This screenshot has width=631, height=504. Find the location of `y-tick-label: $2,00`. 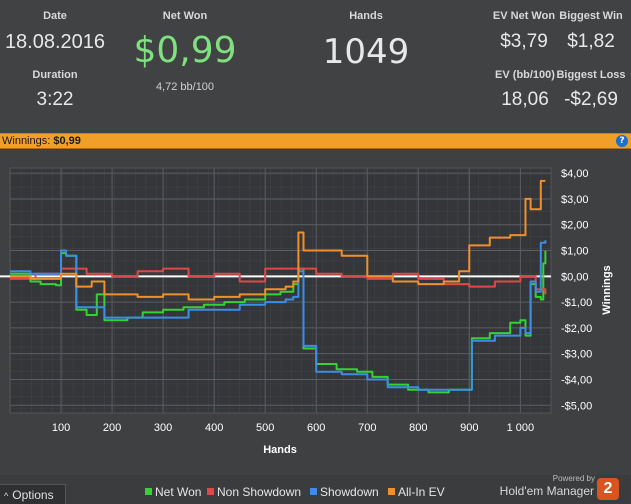

y-tick-label: $2,00 is located at coordinates (575, 226).